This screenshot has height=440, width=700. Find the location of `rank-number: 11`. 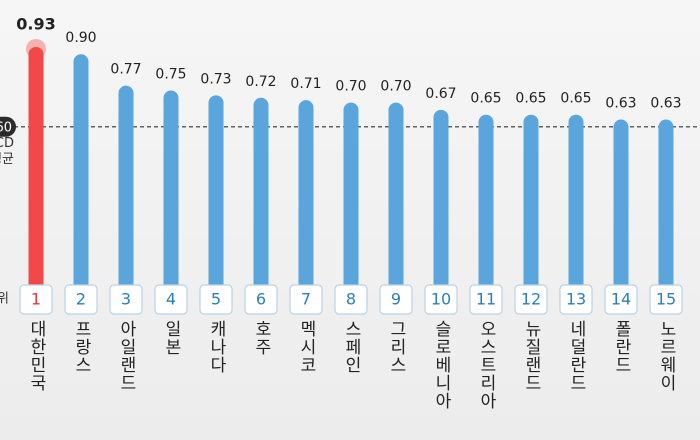

rank-number: 11 is located at coordinates (486, 299).